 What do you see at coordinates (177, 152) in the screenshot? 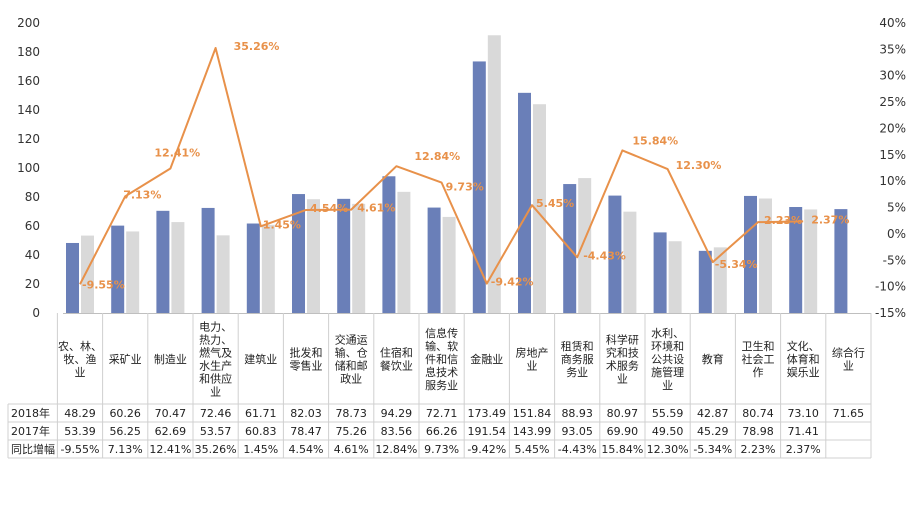
I see `growth-data-label: 12.41%` at bounding box center [177, 152].